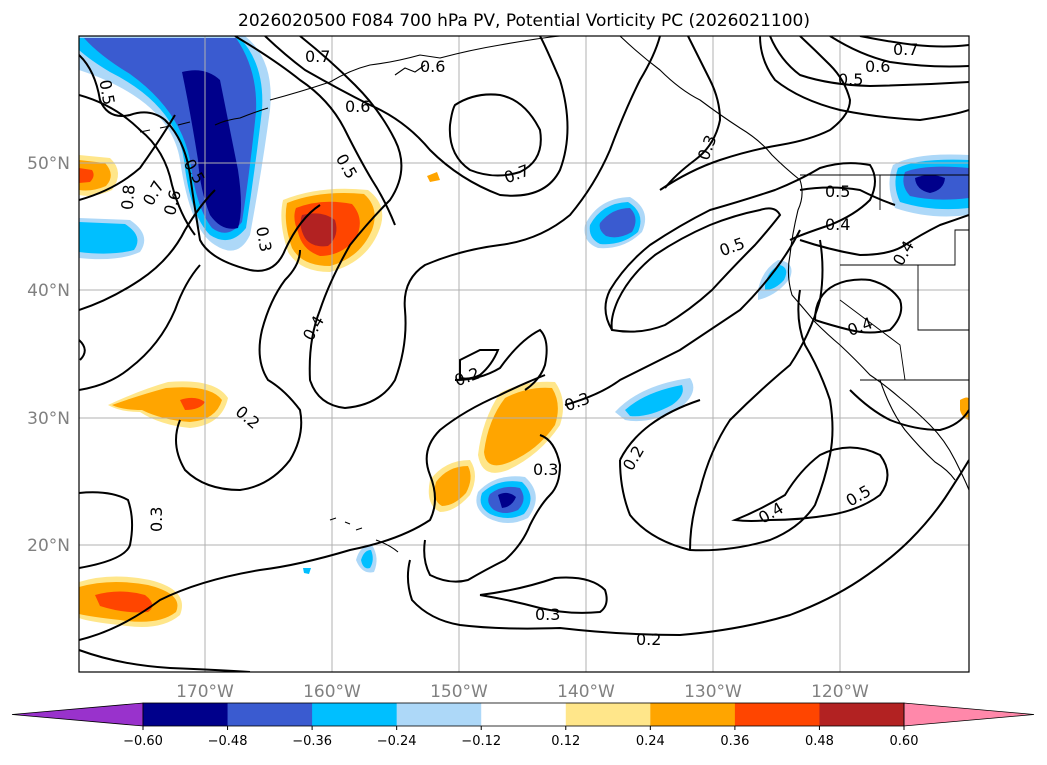 This screenshot has height=765, width=1047. I want to click on lat-label: 30°N, so click(48, 419).